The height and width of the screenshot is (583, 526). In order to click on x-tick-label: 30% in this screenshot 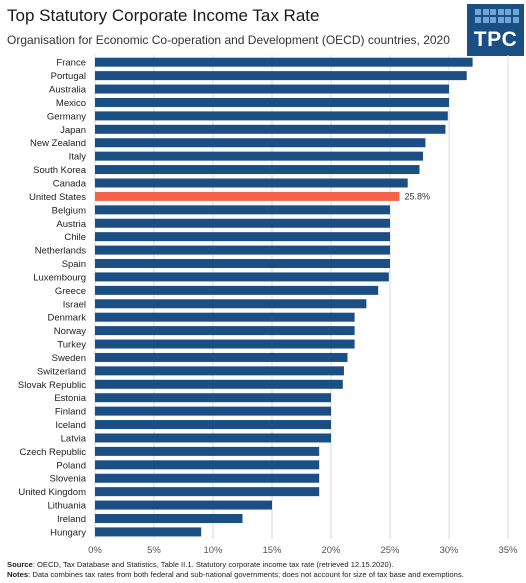, I will do `click(449, 550)`.